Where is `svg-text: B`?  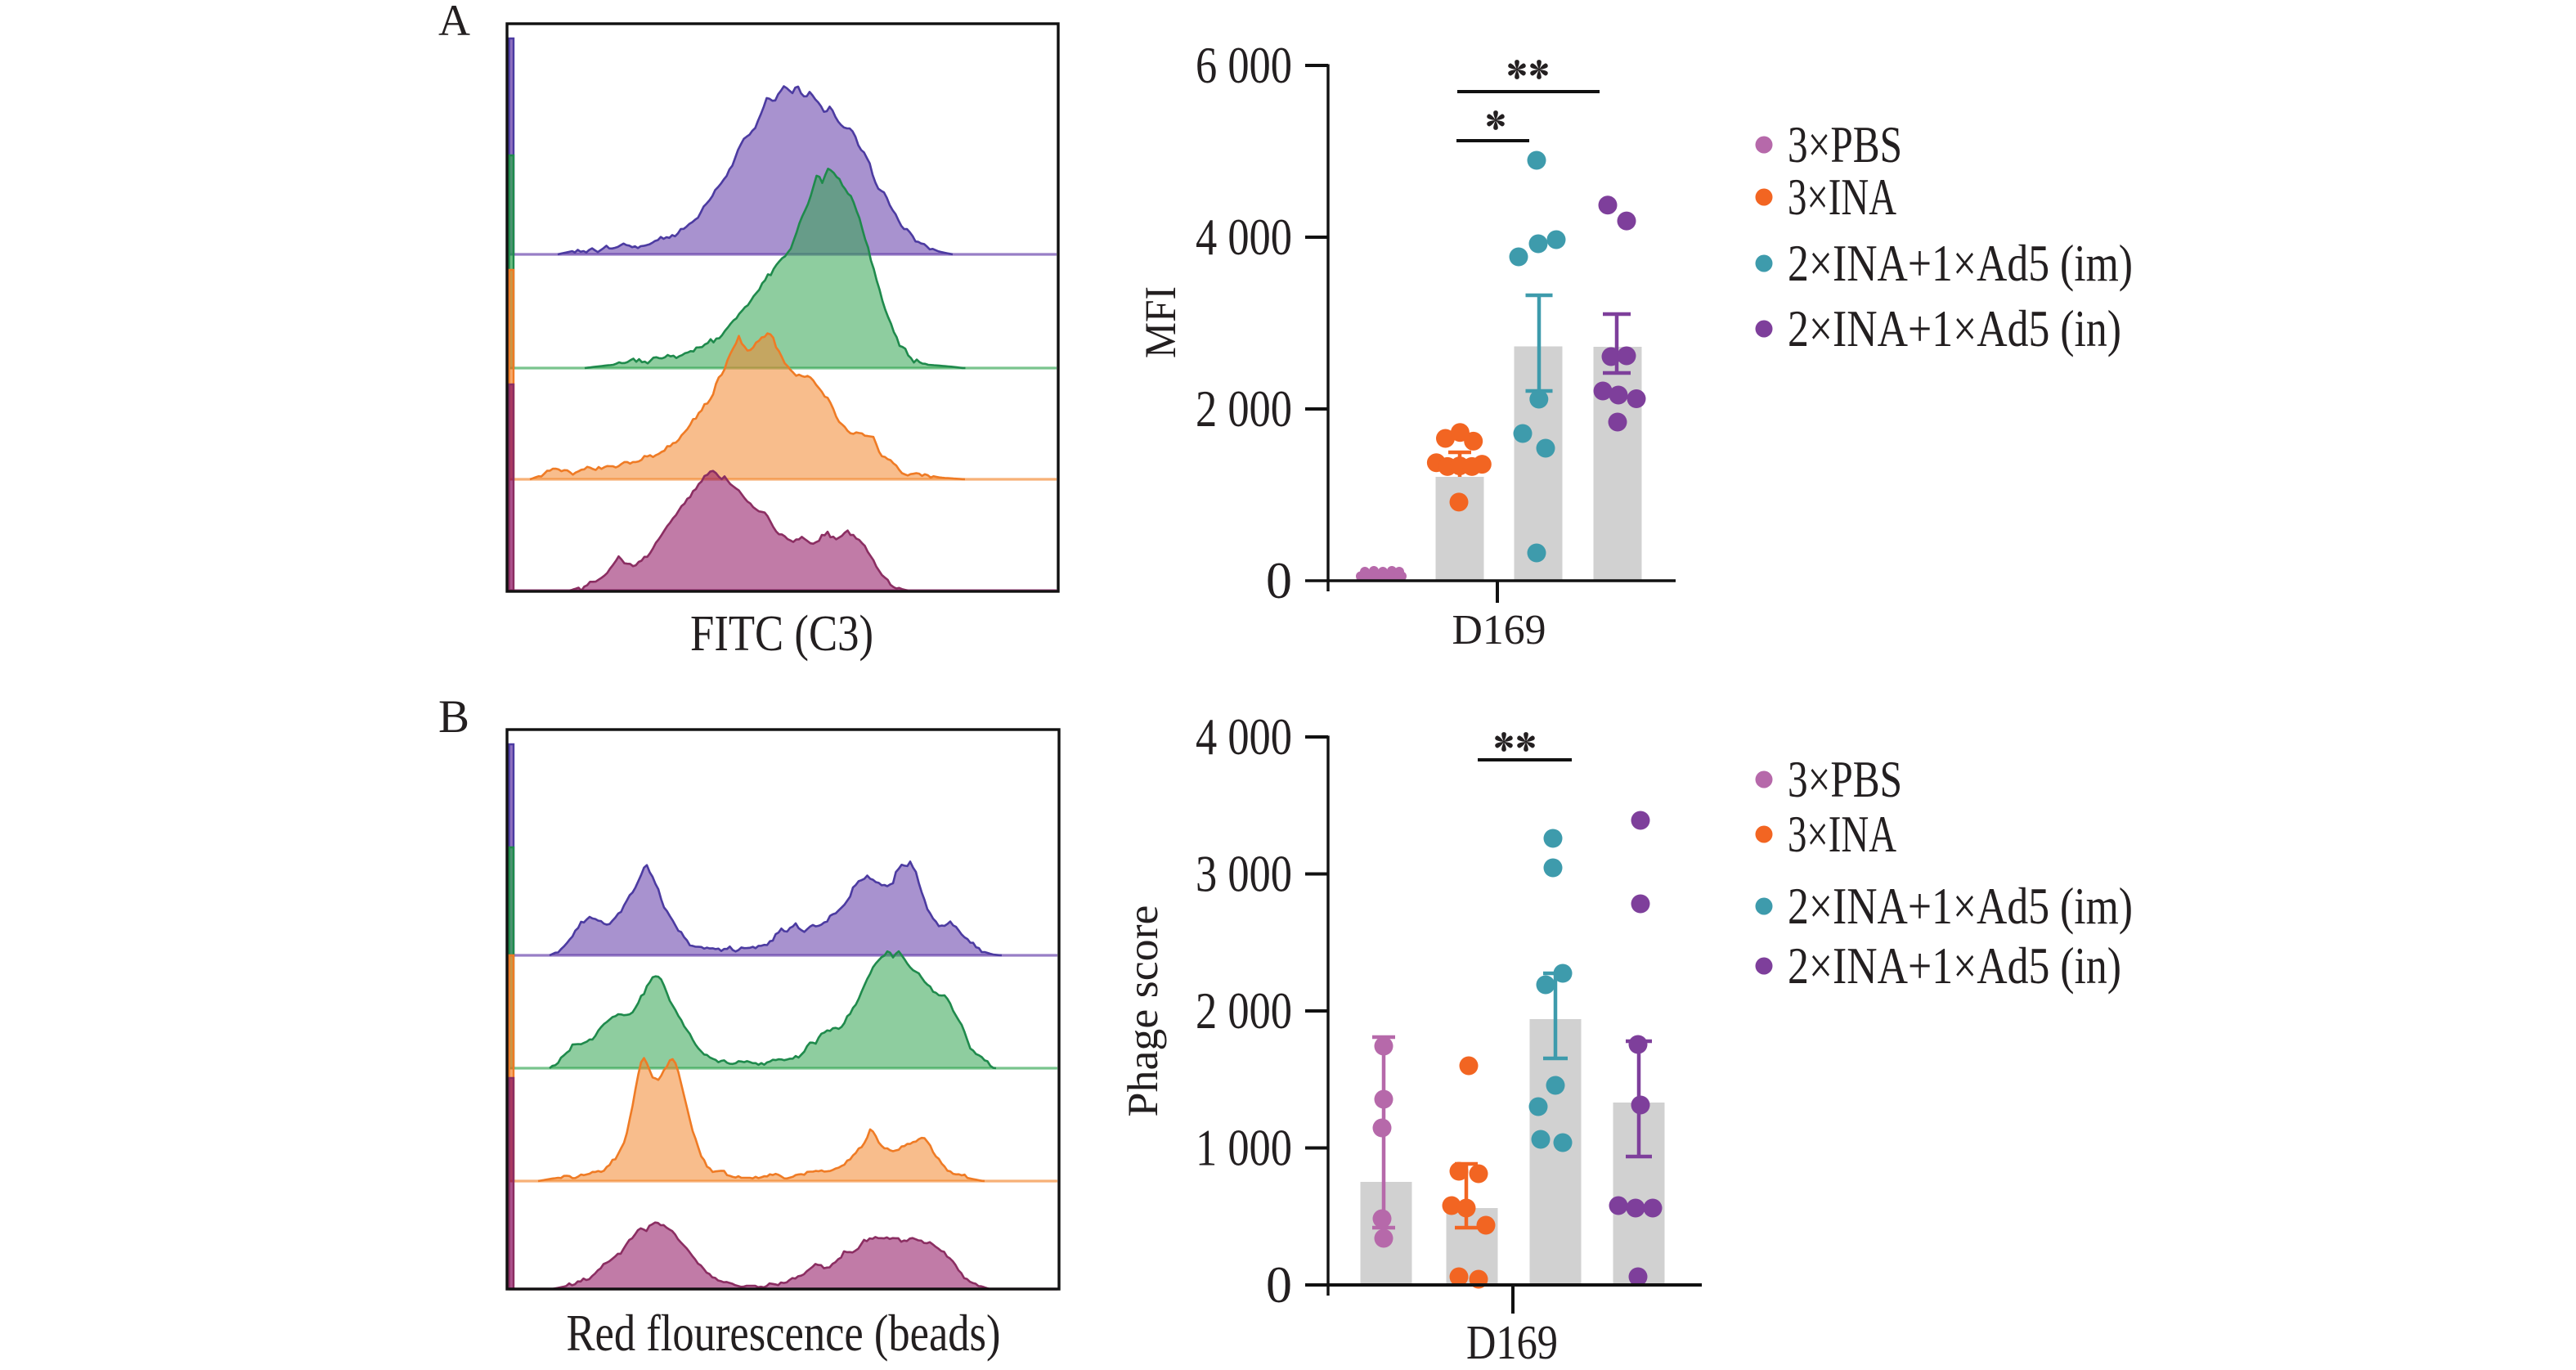 svg-text: B is located at coordinates (454, 717).